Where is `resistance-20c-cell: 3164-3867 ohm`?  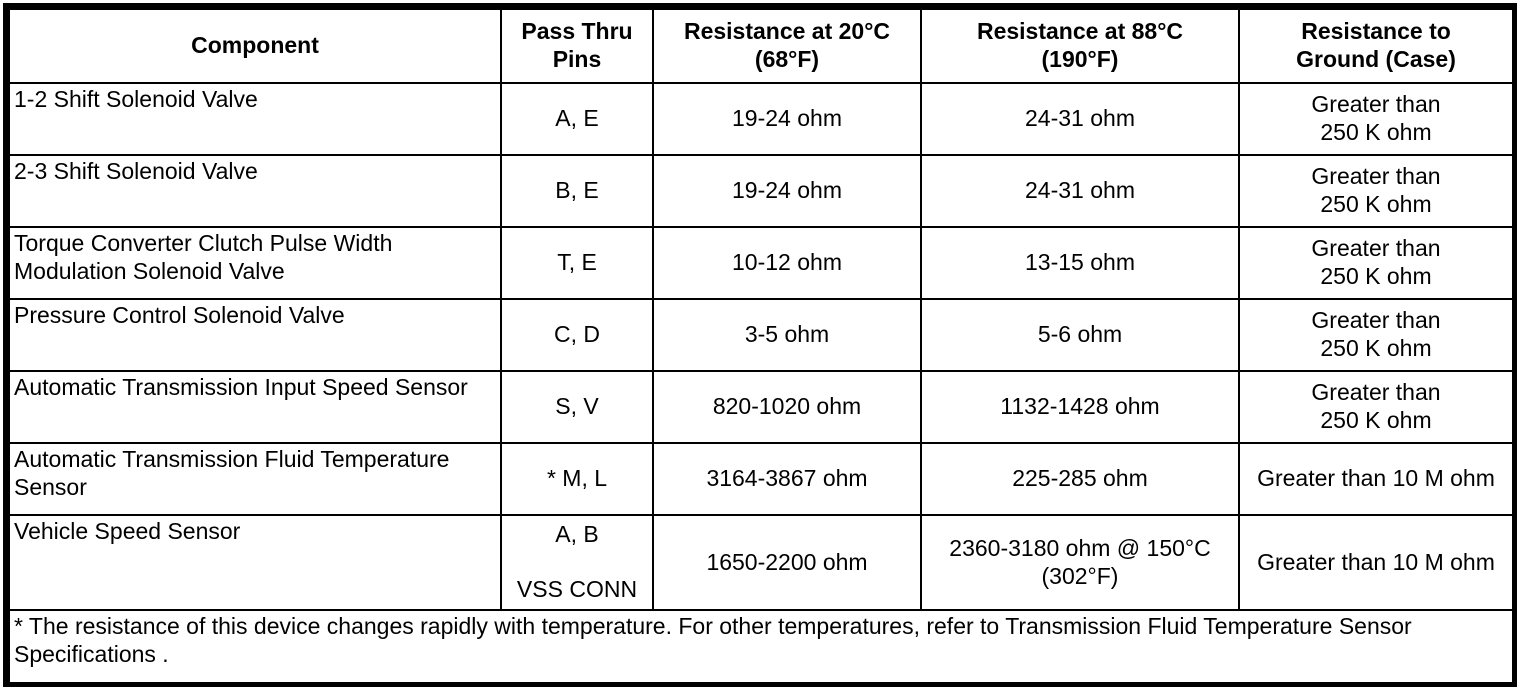 resistance-20c-cell: 3164-3867 ohm is located at coordinates (787, 479).